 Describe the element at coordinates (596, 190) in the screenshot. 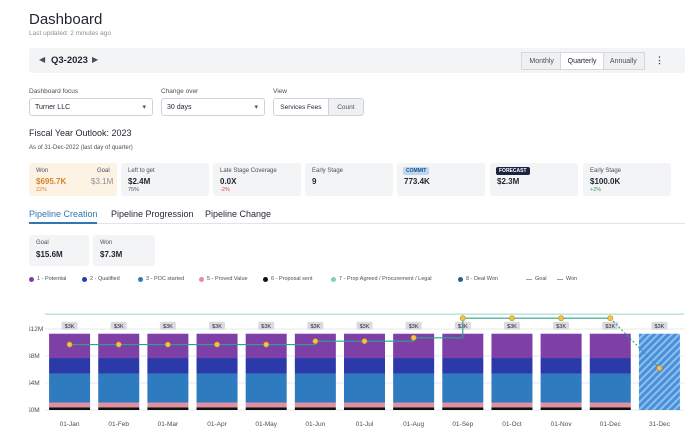

I see `early2-percent: +2%` at that location.